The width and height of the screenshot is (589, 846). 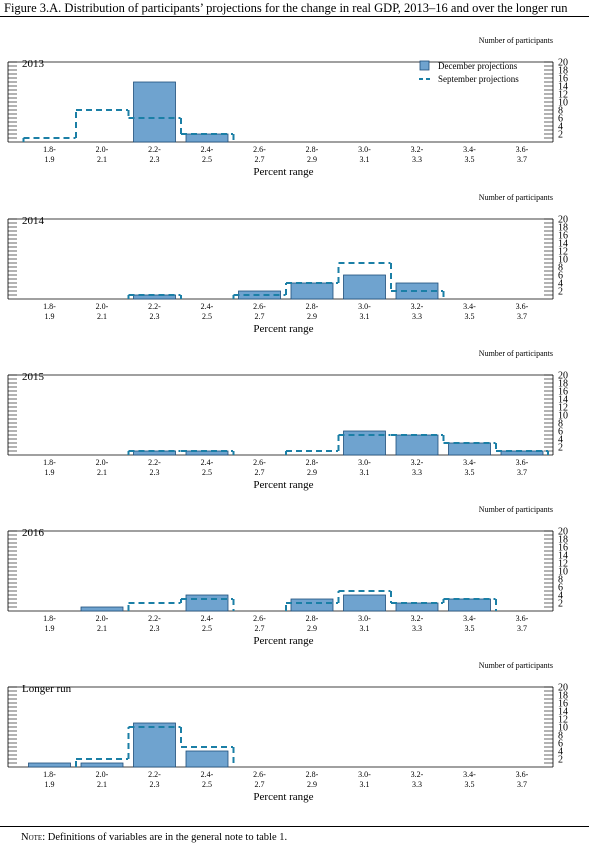 I want to click on panel-title: 2014, so click(x=33, y=221).